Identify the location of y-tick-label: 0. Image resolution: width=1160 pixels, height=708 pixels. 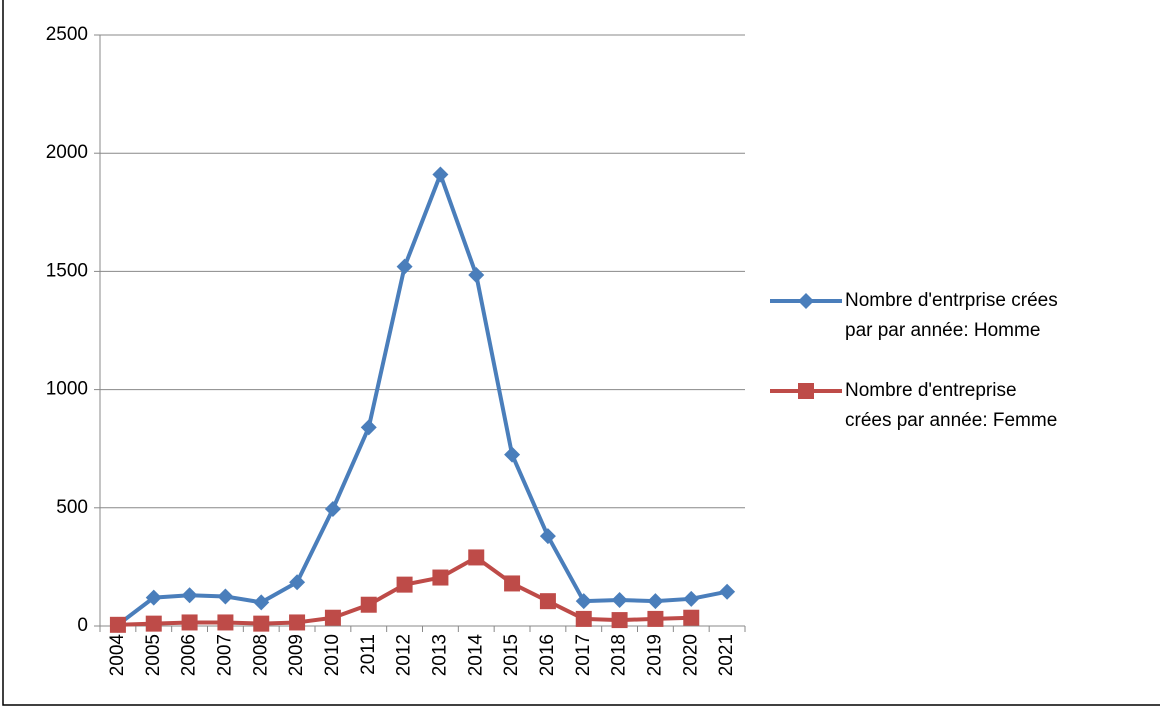
(82, 625).